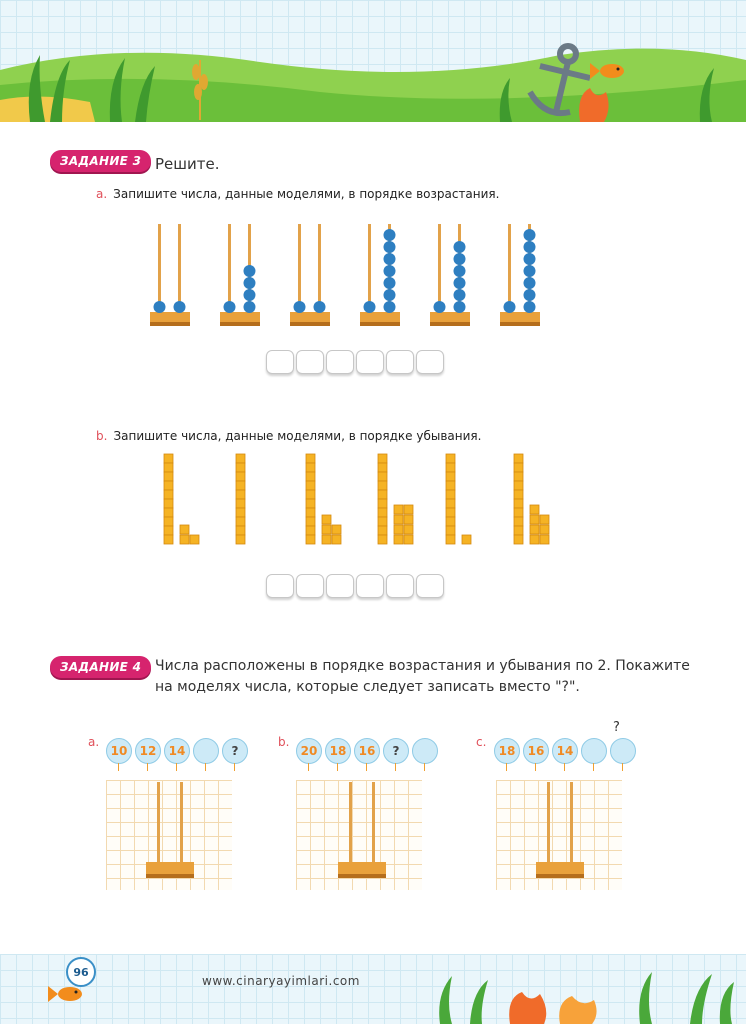 This screenshot has height=1028, width=746. Describe the element at coordinates (560, 830) in the screenshot. I see `empty-abacus-c` at that location.